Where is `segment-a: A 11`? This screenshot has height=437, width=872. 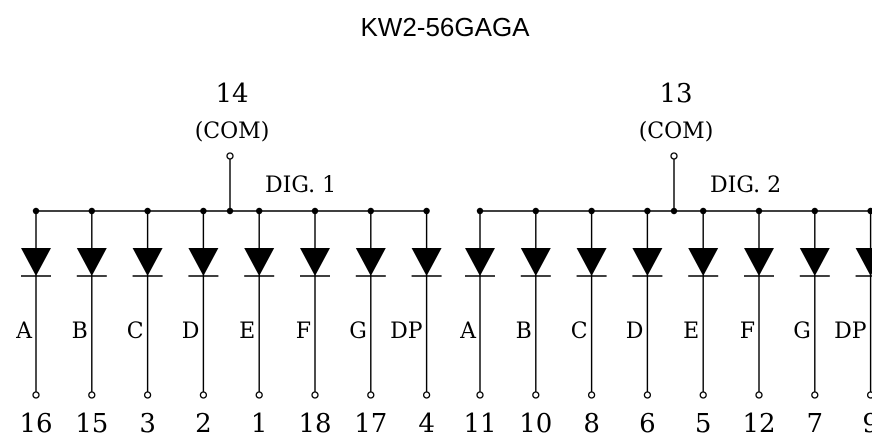 segment-a: A 11 is located at coordinates (478, 322).